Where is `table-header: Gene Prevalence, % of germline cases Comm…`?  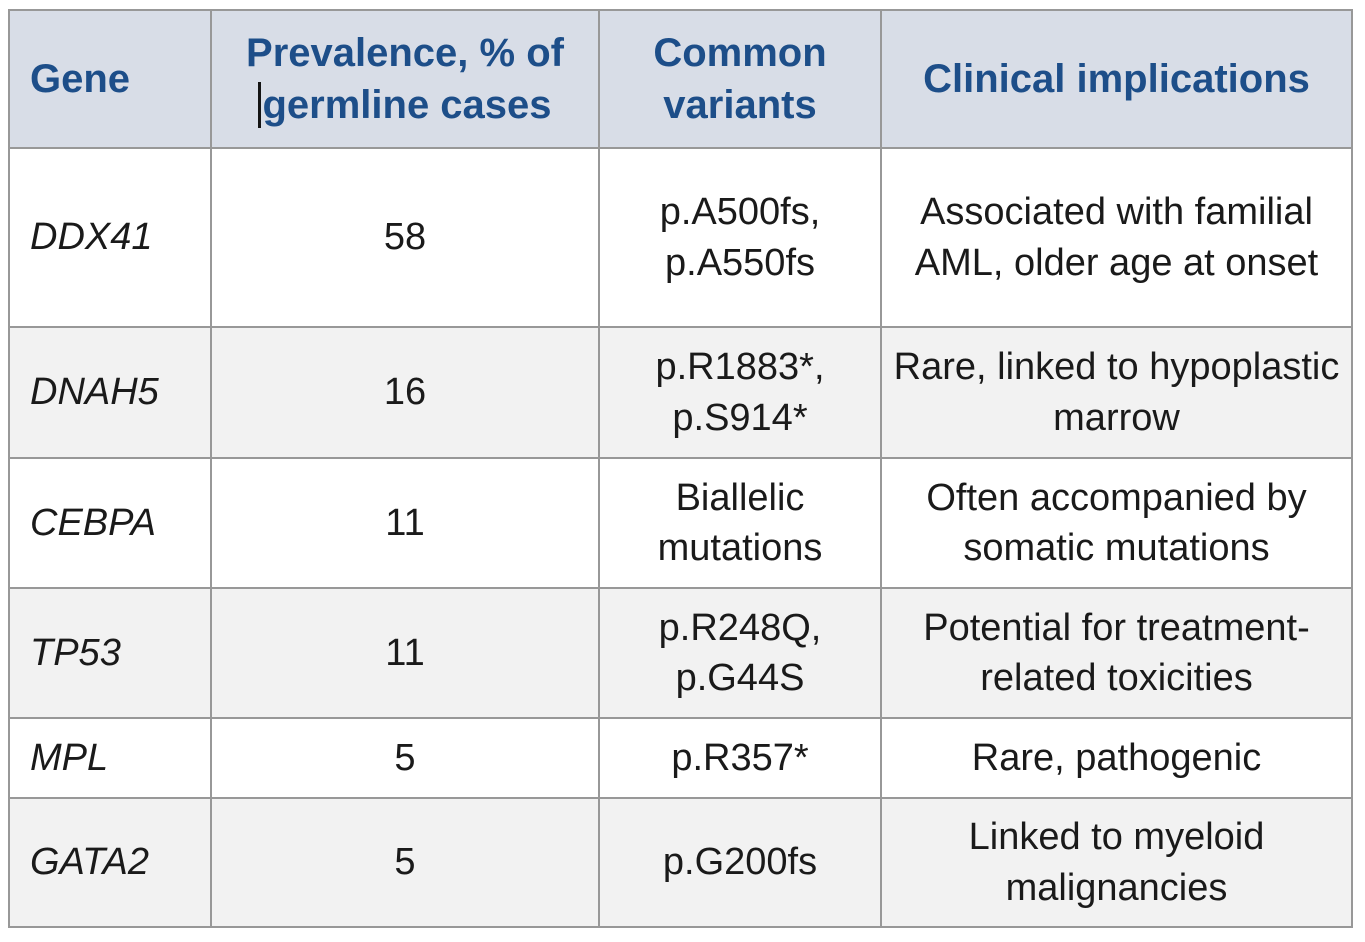
table-header: Gene Prevalence, % of germline cases Comm… is located at coordinates (680, 79).